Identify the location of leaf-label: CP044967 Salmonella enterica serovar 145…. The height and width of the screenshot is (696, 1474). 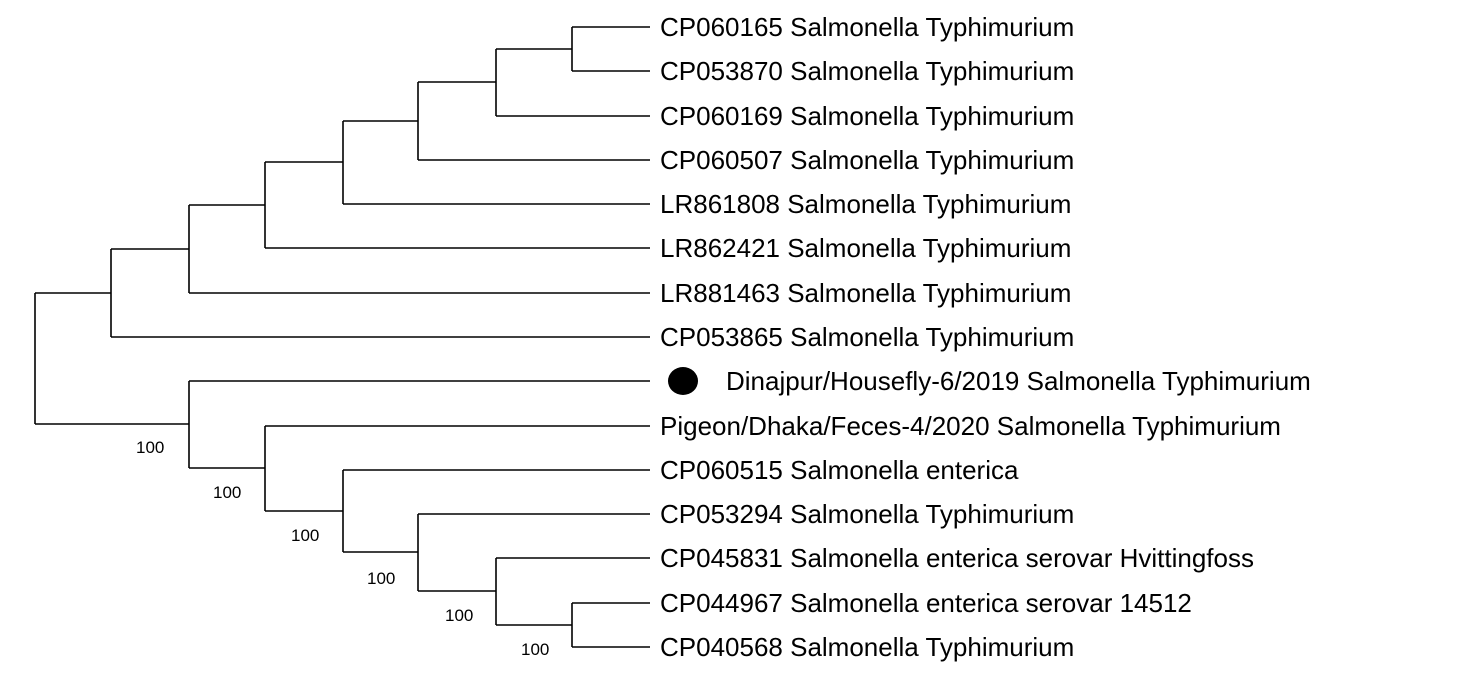
(926, 603).